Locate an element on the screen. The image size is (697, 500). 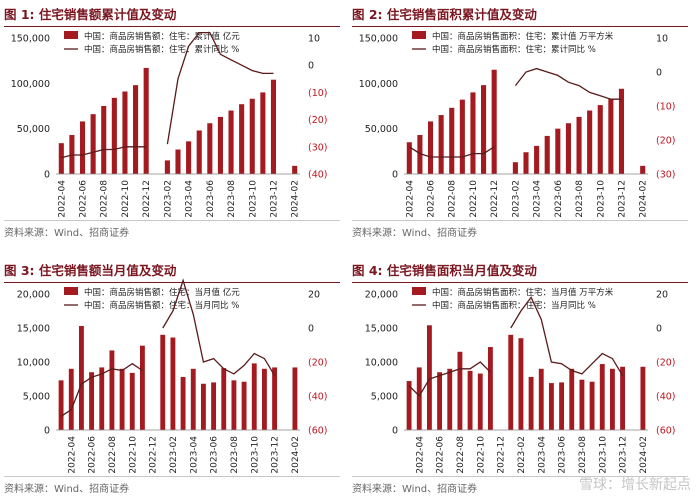
left-axis-tick-label: 150,000 is located at coordinates (30, 39).